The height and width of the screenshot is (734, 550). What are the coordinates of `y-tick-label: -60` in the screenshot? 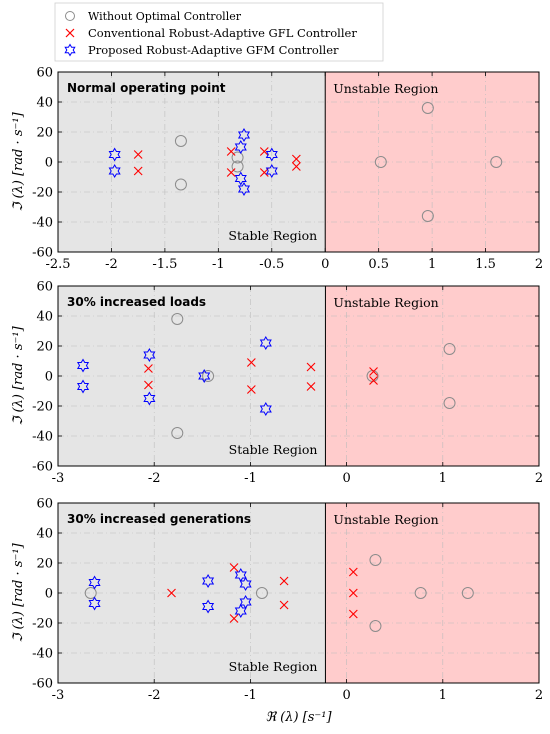 It's located at (42, 253).